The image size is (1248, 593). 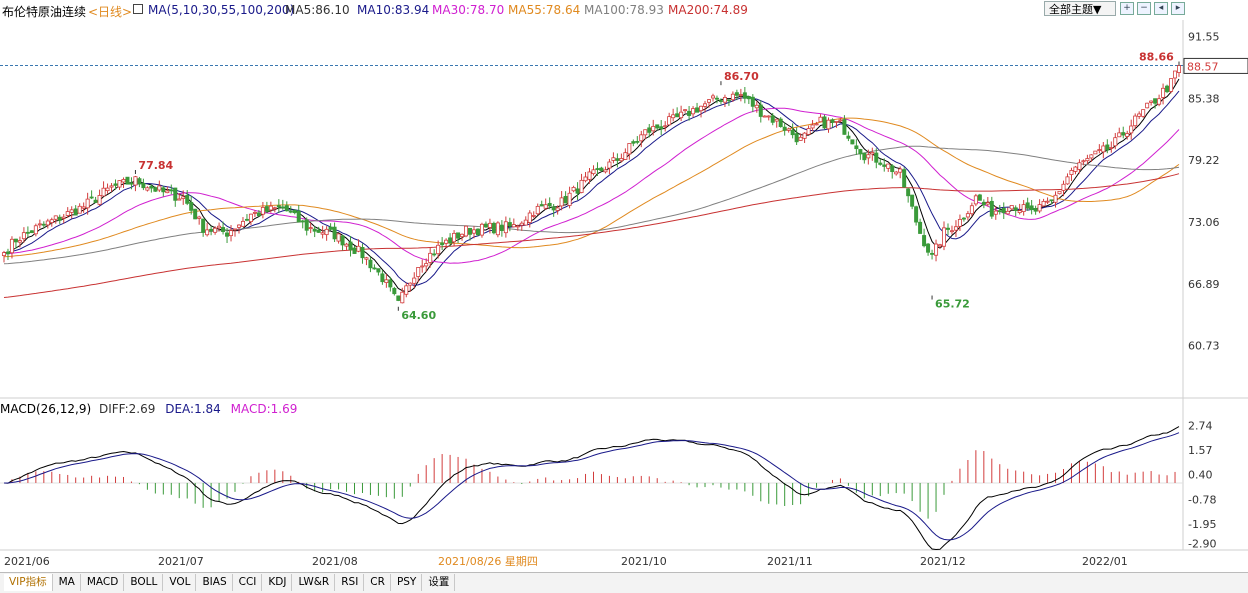 What do you see at coordinates (138, 9) in the screenshot?
I see `ma-toggle-checkbox-icon` at bounding box center [138, 9].